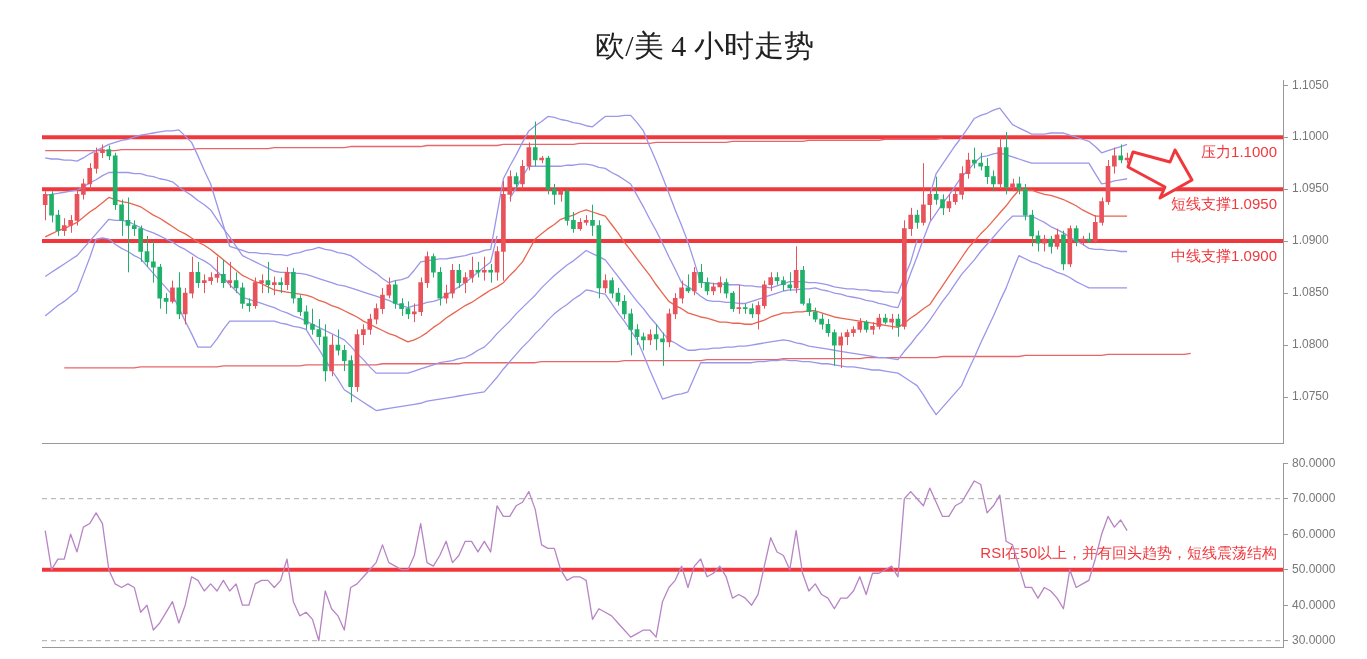  I want to click on y-tick-label: 1.1050, so click(1311, 84).